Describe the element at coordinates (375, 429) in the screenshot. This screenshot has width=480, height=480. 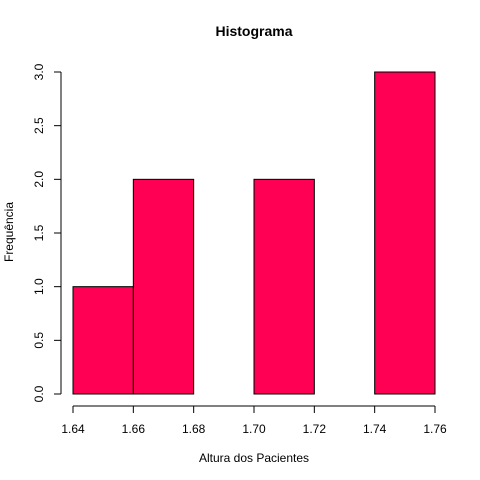
I see `x-tick-label: 1.74` at that location.